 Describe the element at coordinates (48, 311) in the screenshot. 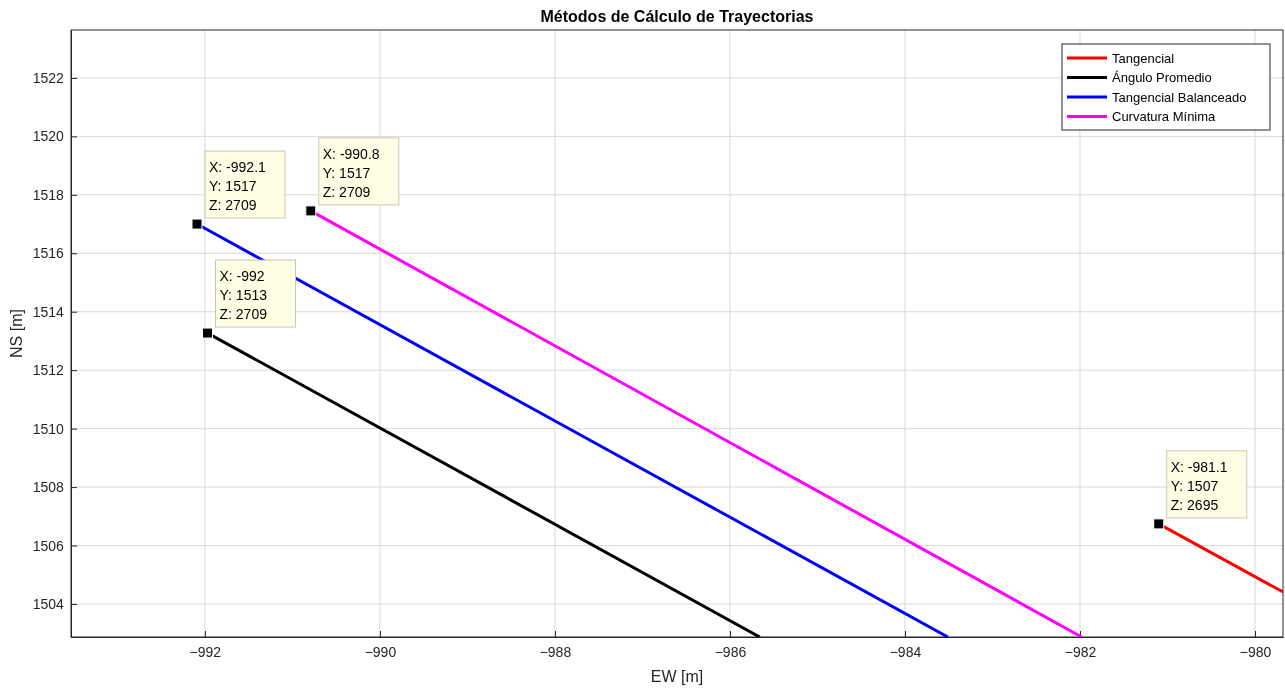

I see `y-tick-label: 1514` at that location.